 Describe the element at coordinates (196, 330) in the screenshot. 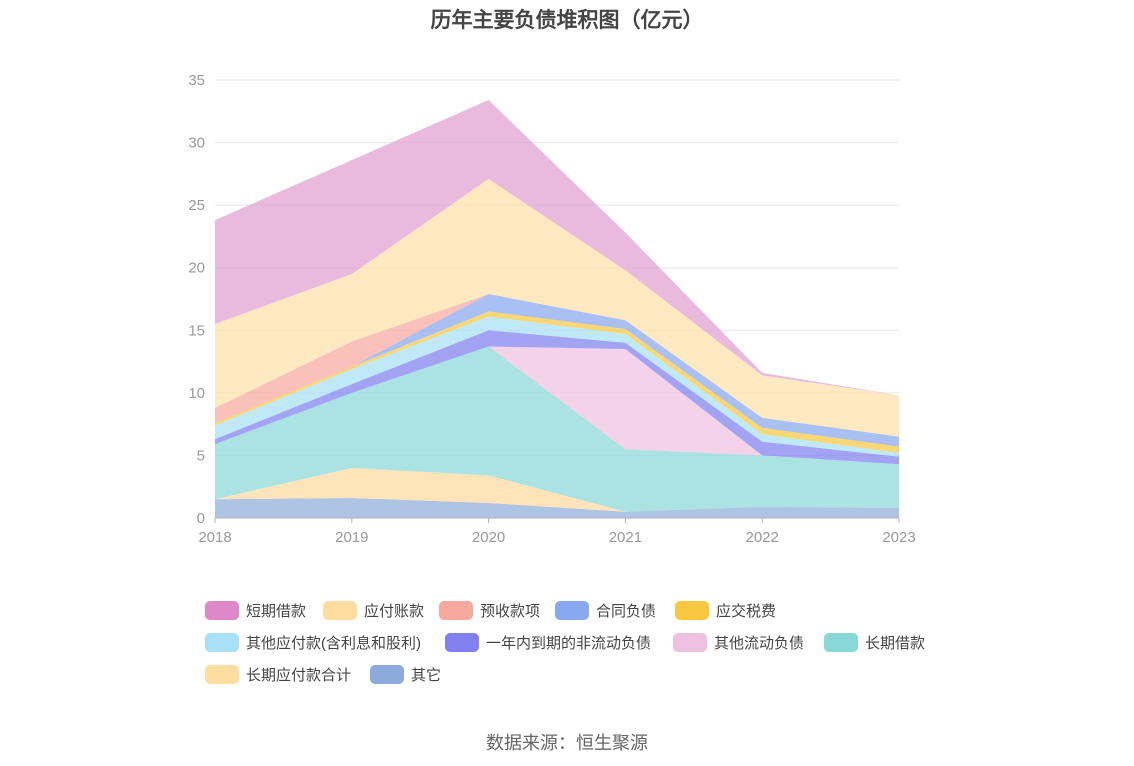

I see `y-tick-label: 15` at that location.